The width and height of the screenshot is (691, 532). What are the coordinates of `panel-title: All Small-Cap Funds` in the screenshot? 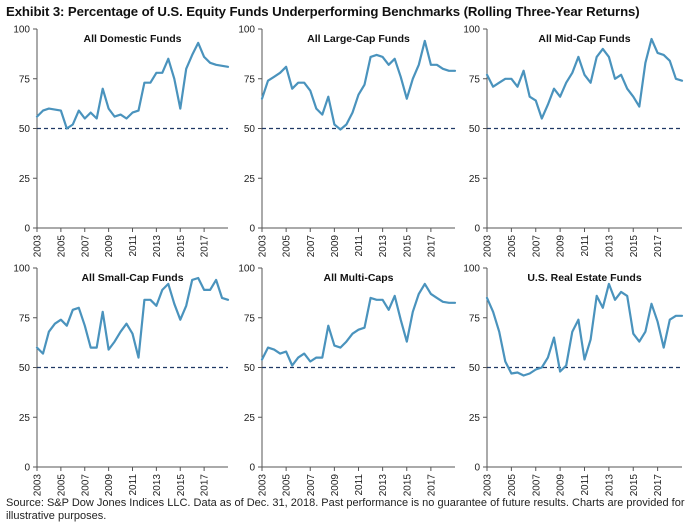 It's located at (132, 278).